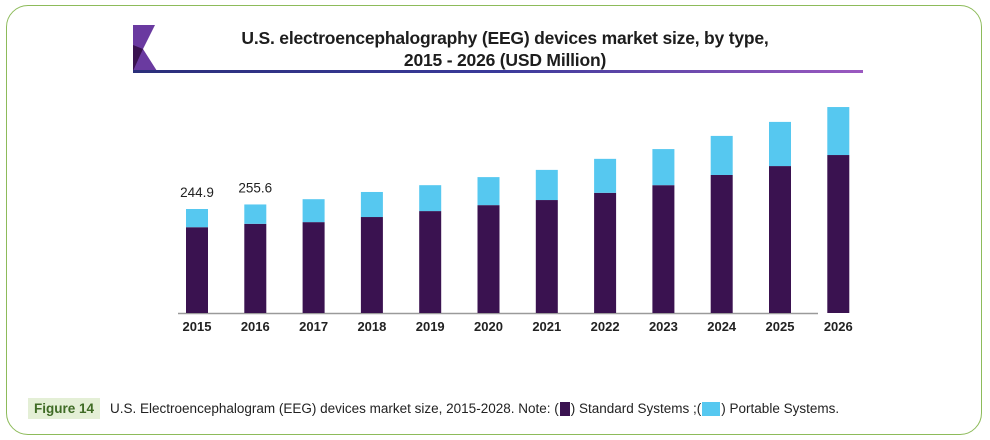  What do you see at coordinates (313, 326) in the screenshot?
I see `x-tick-label: 2017` at bounding box center [313, 326].